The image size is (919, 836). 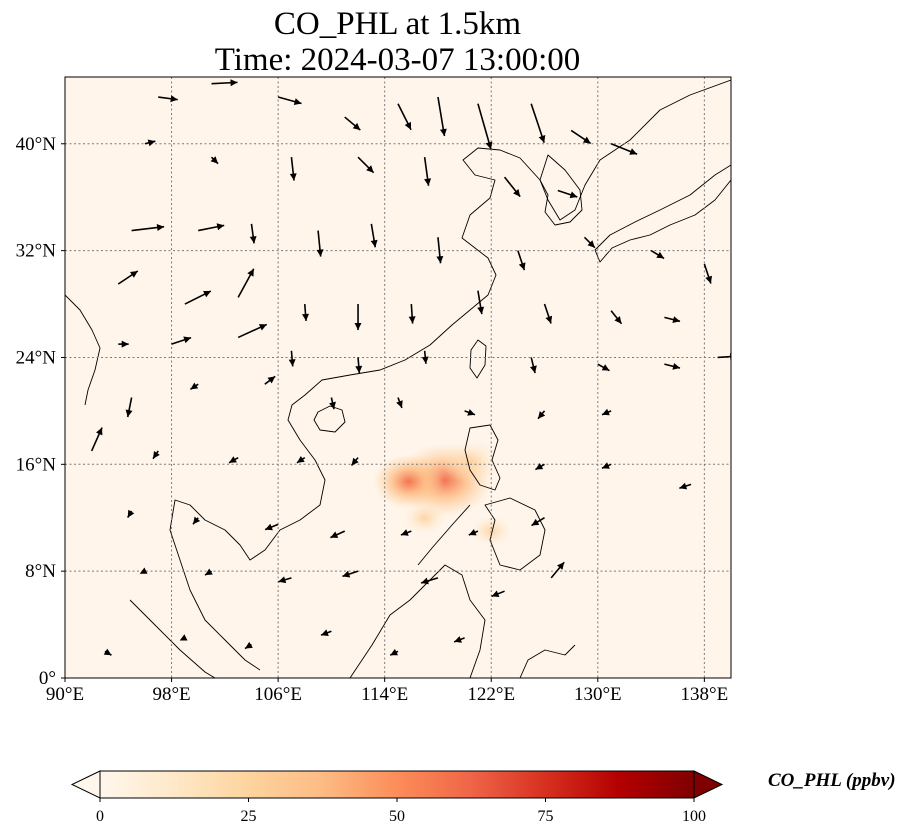 What do you see at coordinates (100, 816) in the screenshot?
I see `colorbar-tick-label-0: 0` at bounding box center [100, 816].